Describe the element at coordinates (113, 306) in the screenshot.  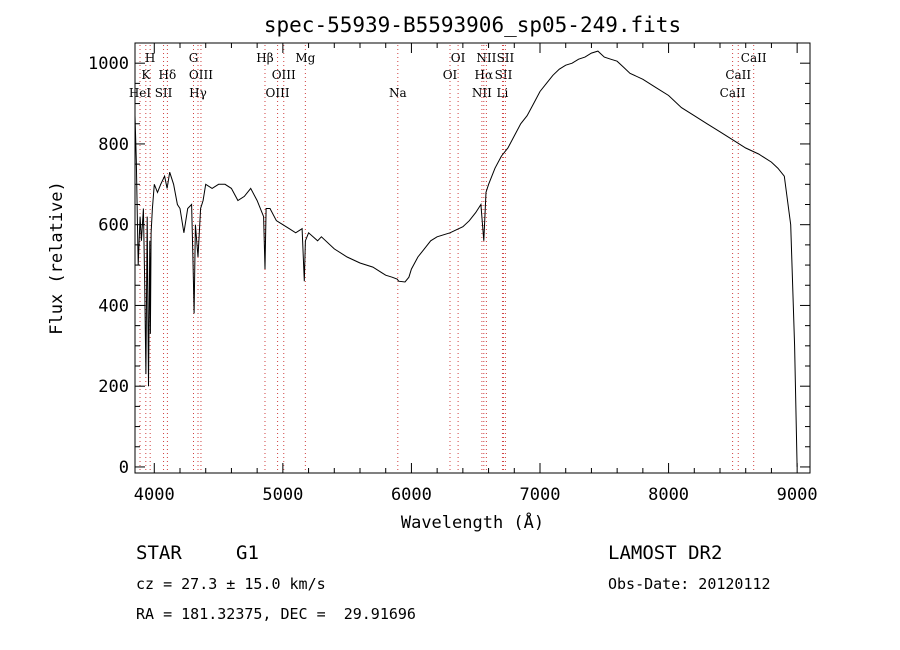
I see `y-tick-label: 400` at that location.